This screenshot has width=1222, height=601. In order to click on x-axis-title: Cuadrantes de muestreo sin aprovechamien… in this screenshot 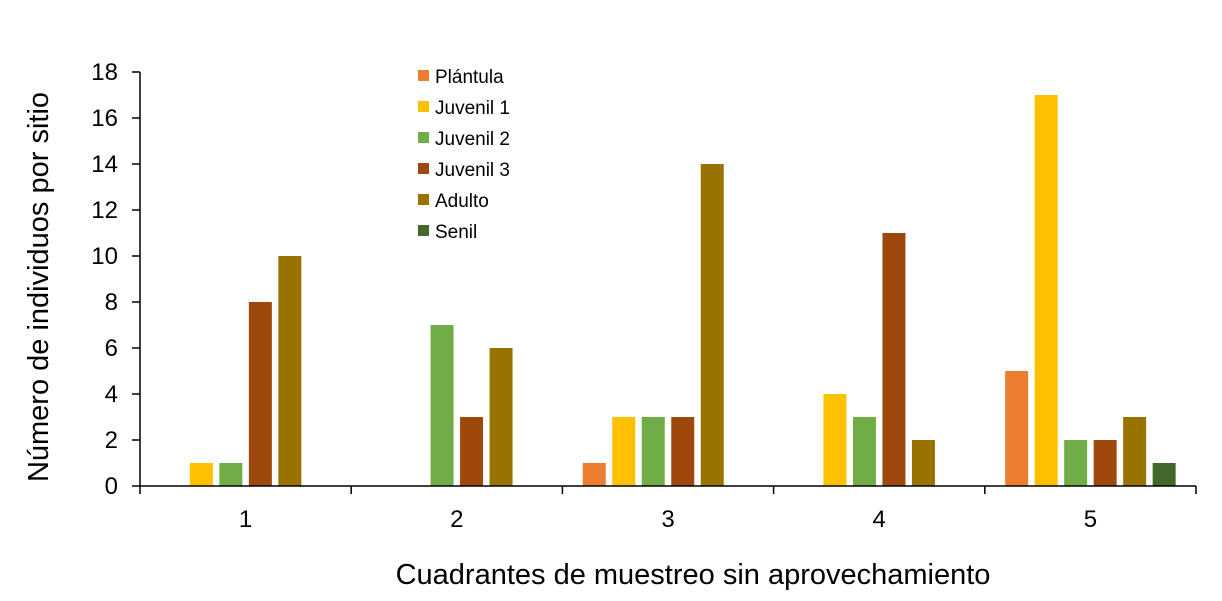, I will do `click(693, 575)`.